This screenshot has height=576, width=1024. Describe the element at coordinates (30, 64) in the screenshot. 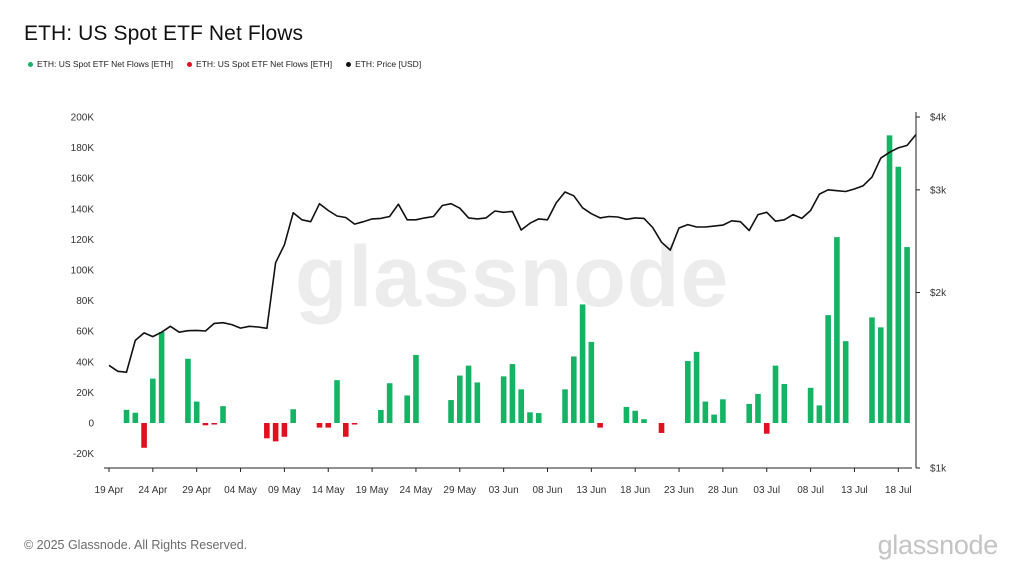

I see `legend-dot-inflows` at that location.